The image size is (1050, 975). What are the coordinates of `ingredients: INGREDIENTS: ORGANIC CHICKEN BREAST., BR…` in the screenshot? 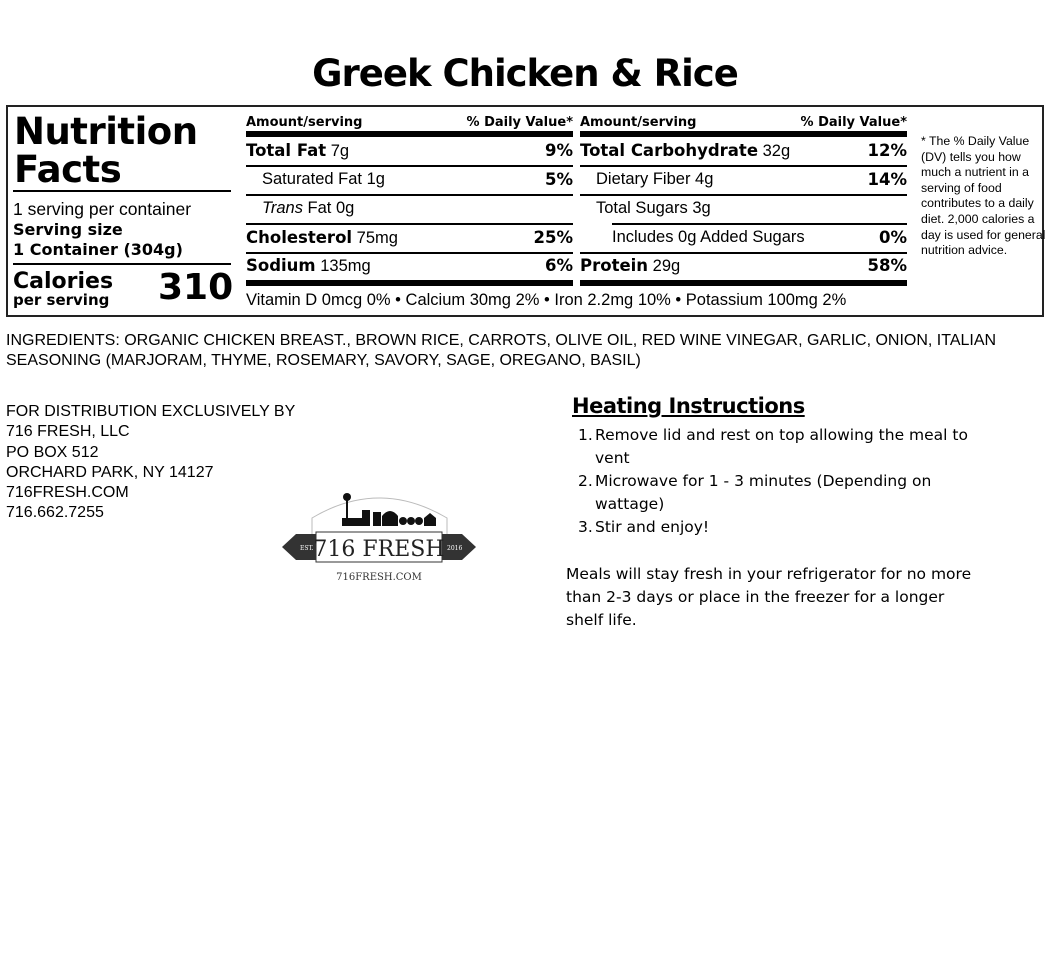 It's located at (501, 350).